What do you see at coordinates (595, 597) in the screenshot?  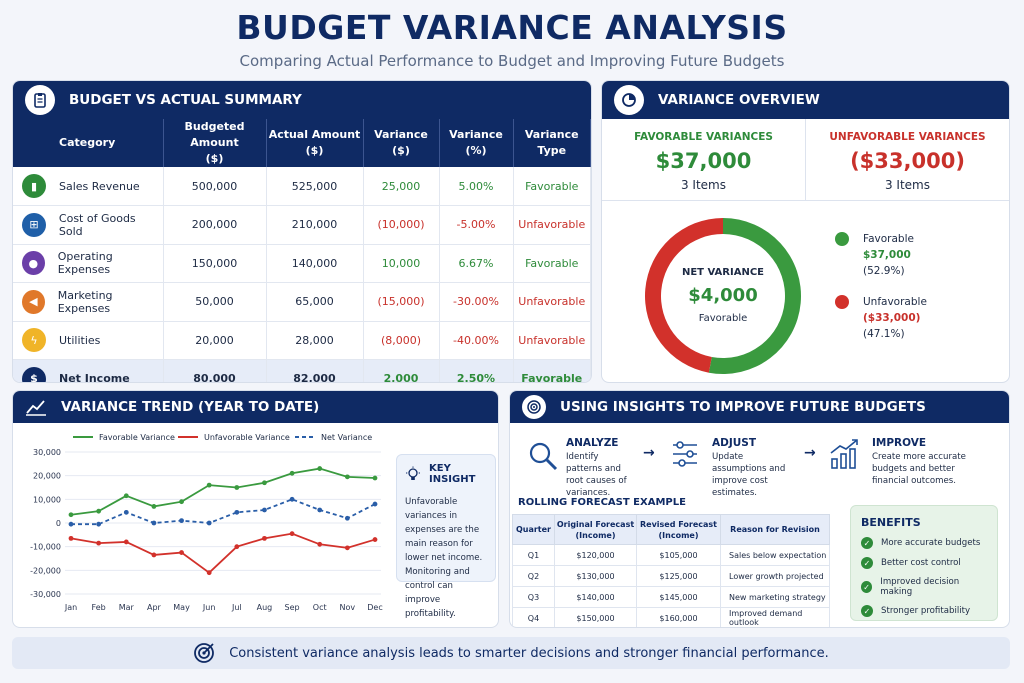 I see `forecast-original: $140,000` at bounding box center [595, 597].